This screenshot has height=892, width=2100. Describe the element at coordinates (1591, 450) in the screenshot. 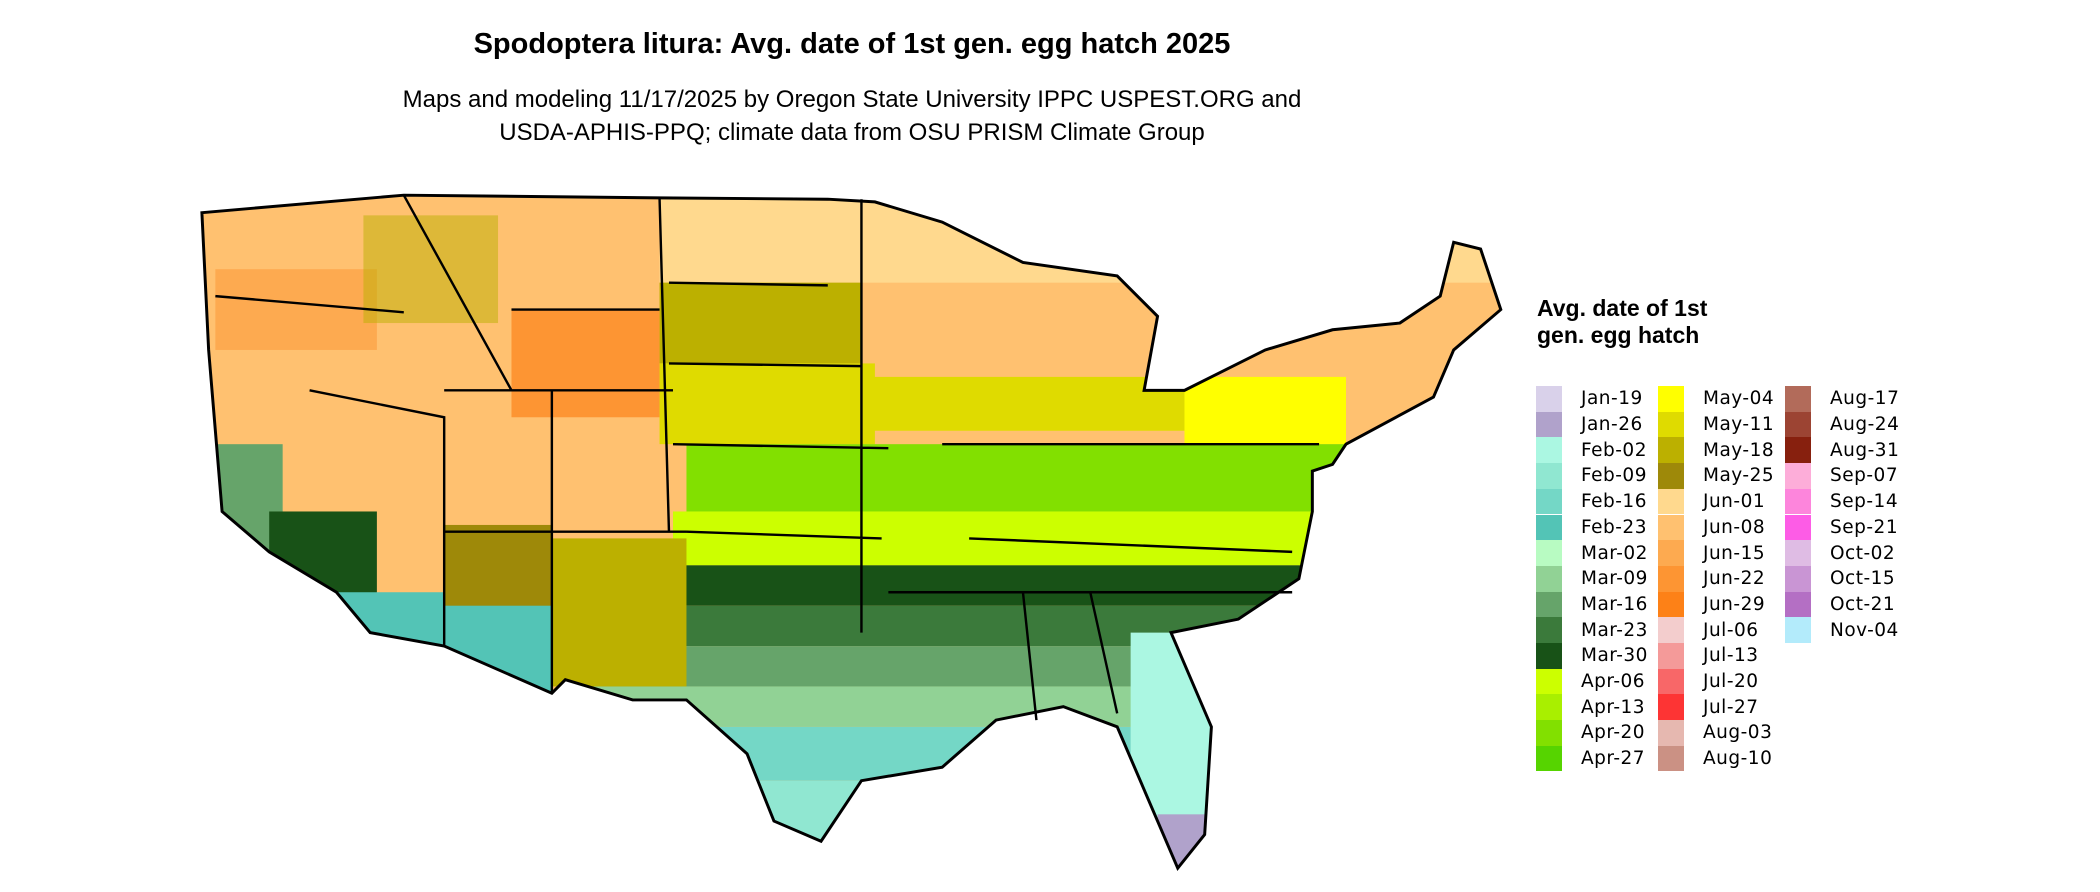

I see `legend-item: Feb-02` at that location.